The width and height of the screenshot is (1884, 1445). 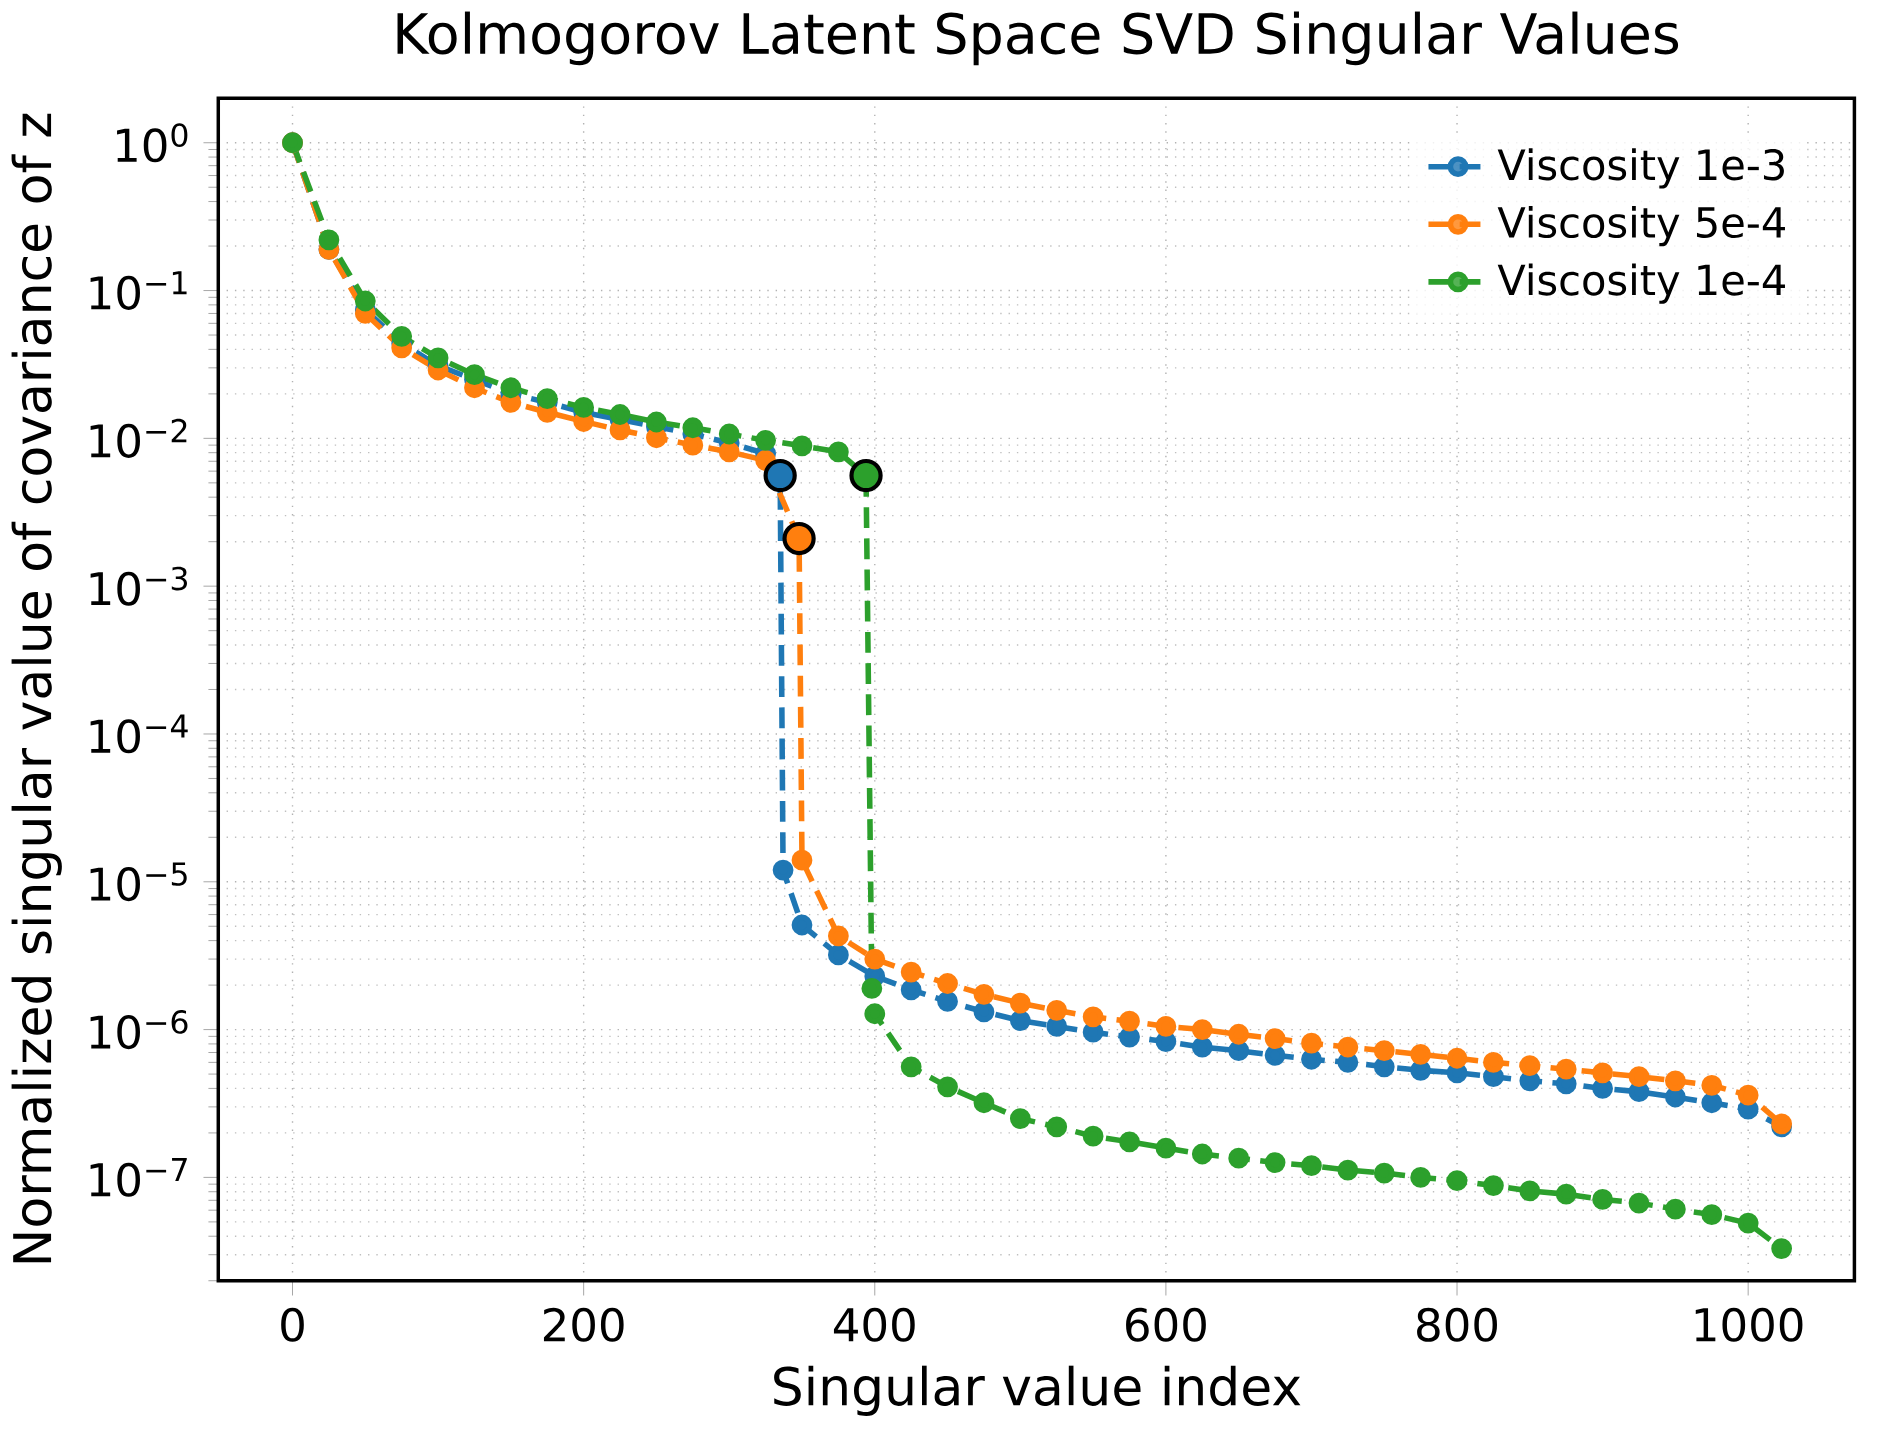 What do you see at coordinates (292, 1324) in the screenshot?
I see `x-tick-label: 0` at bounding box center [292, 1324].